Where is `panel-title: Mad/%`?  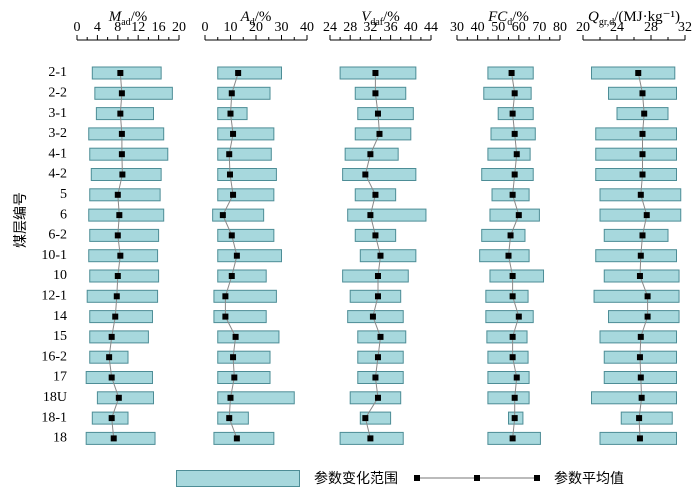
panel-title: Mad/% is located at coordinates (128, 18).